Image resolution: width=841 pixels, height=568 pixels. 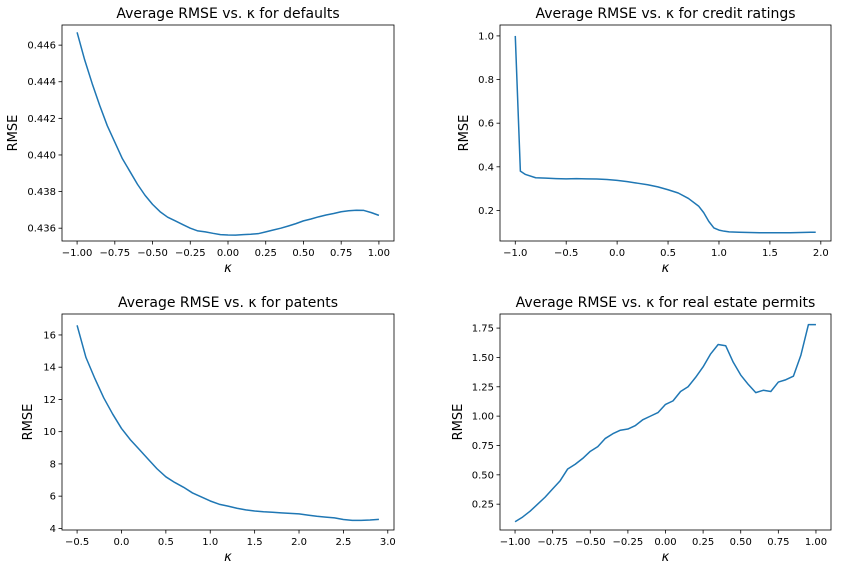 I want to click on y-tick-label: 0.8, so click(x=486, y=80).